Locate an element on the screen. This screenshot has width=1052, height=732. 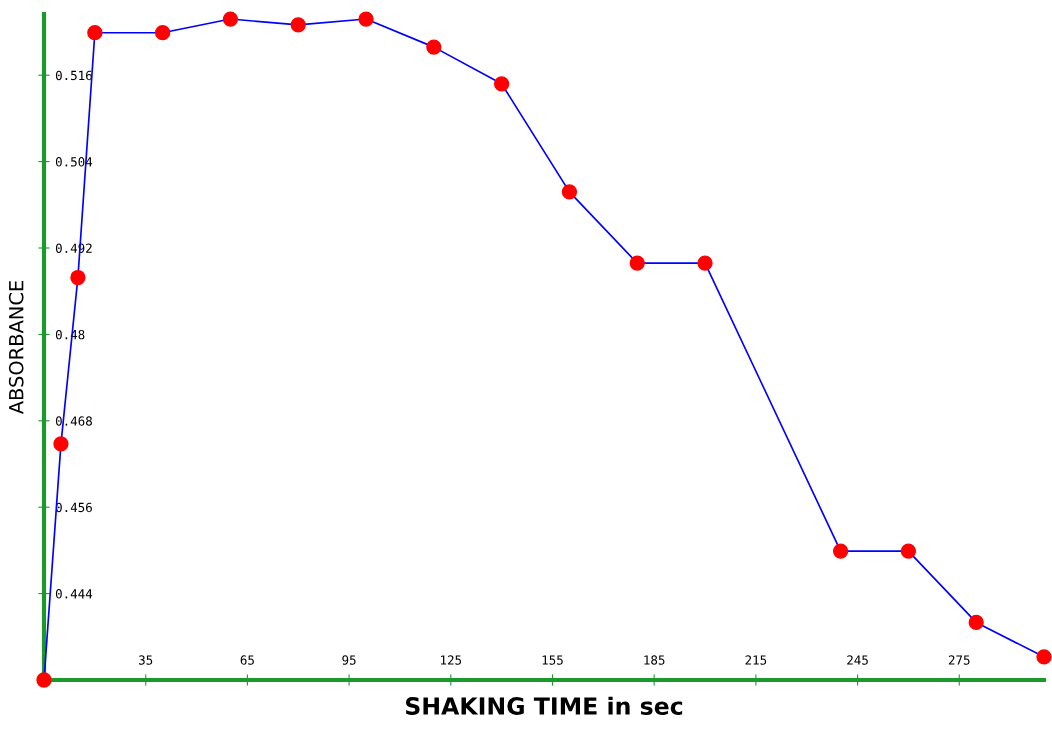
x-tick-label: 95 is located at coordinates (349, 660).